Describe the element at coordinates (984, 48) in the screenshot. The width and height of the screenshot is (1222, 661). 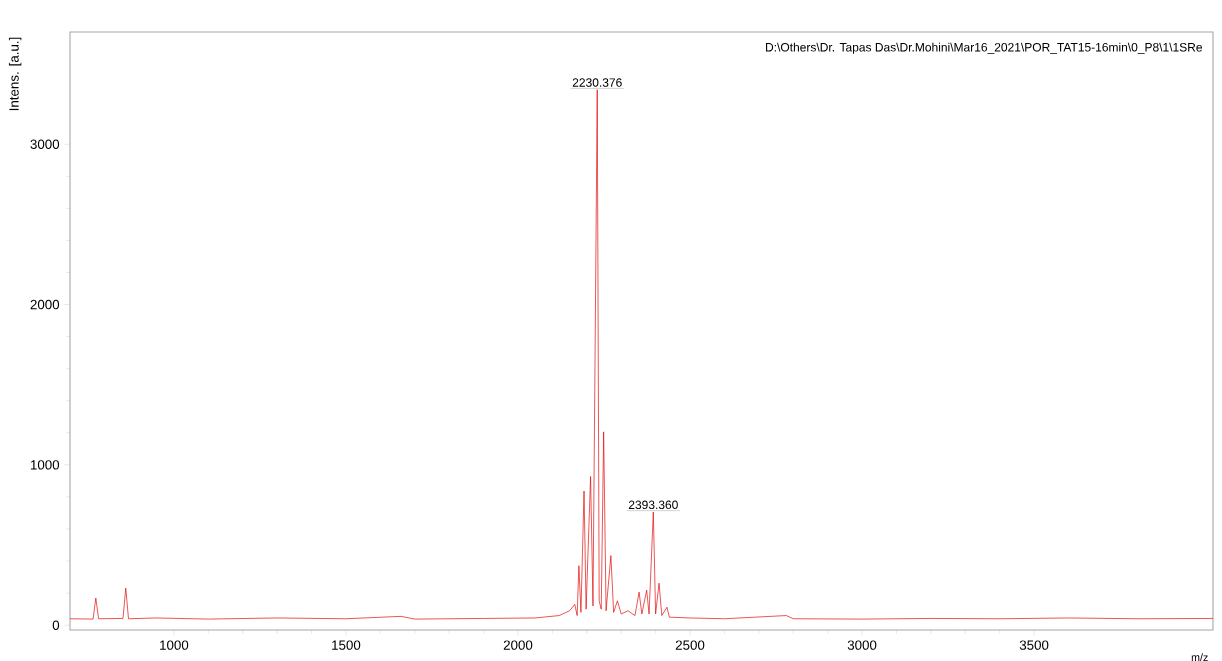
I see `annotation: D:\Others\Dr. Tapas Das\Dr.Mohini\Mar16_2021\POR_TAT15-16min\0_P8\1\1SRe` at that location.